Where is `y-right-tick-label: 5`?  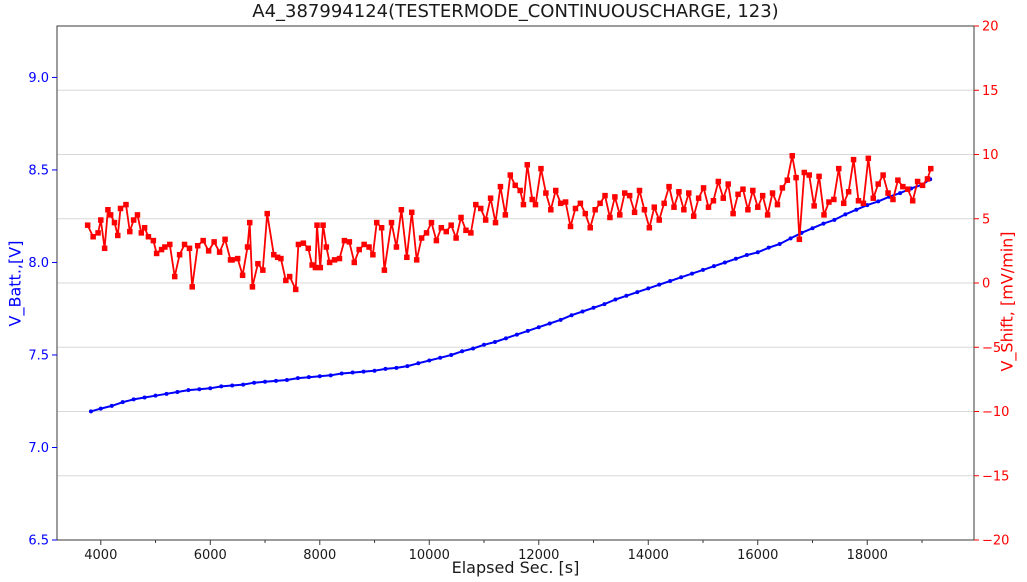
y-right-tick-label: 5 is located at coordinates (986, 219).